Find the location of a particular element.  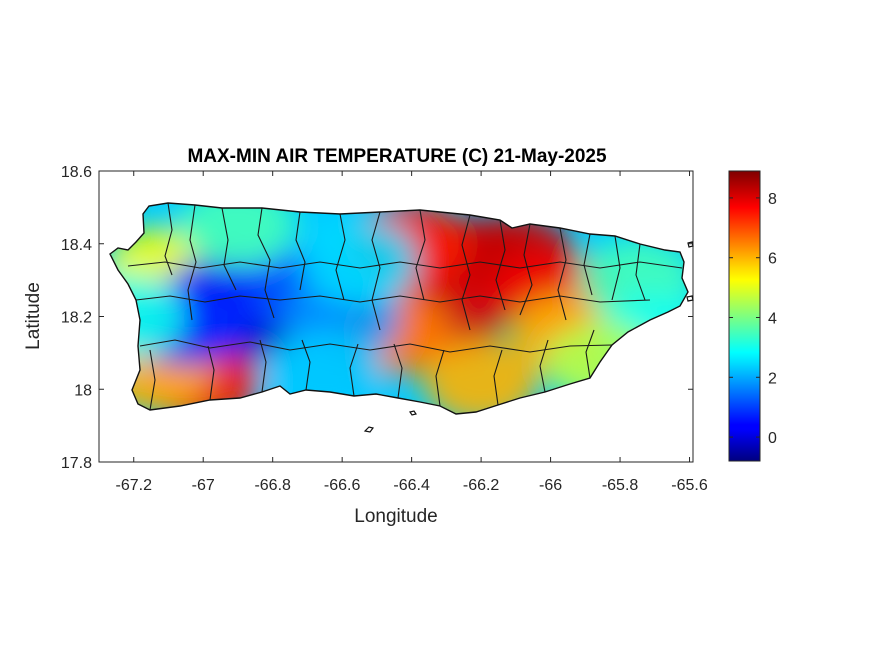

colorbar-tick-label-1: 6 is located at coordinates (772, 259).